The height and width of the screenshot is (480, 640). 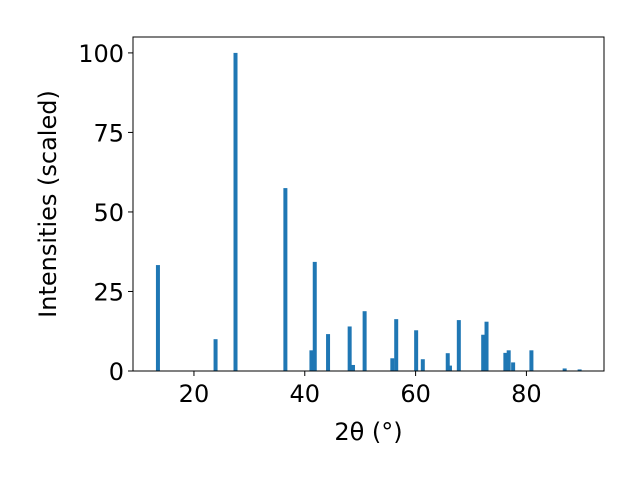 I want to click on y-tick-label: 50, so click(x=108, y=213).